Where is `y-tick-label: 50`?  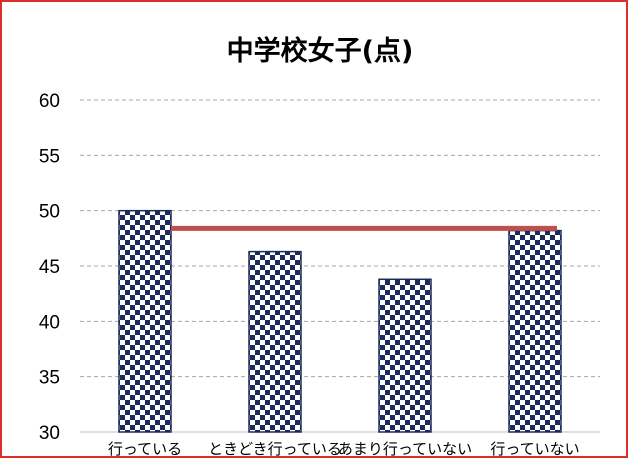 y-tick-label: 50 is located at coordinates (49, 212).